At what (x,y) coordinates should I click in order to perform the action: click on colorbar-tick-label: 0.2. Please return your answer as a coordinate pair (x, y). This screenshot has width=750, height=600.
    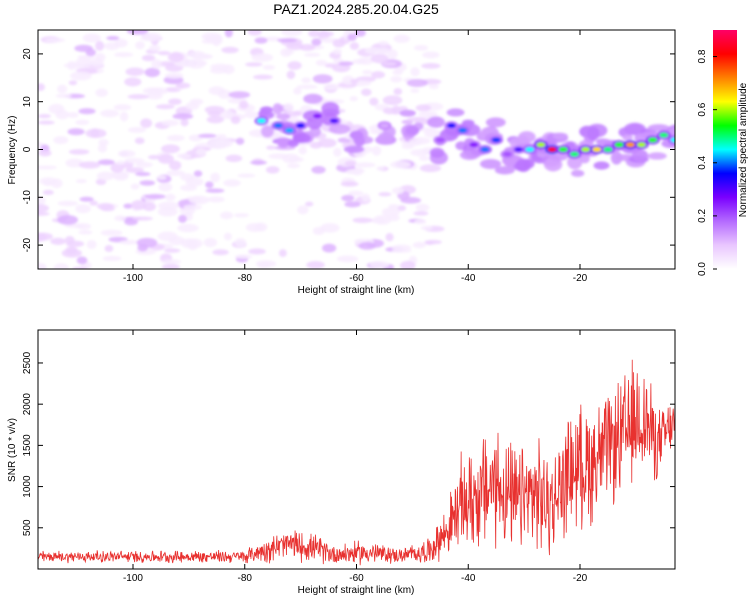
    Looking at the image, I should click on (702, 216).